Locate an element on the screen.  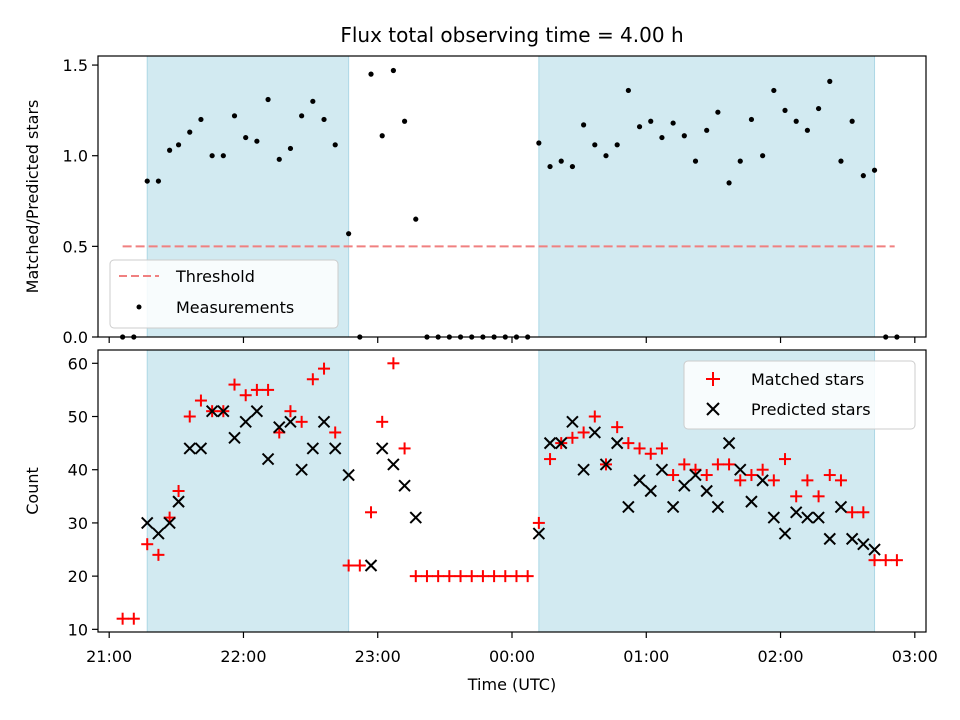
top-legend-measurements-swatch is located at coordinates (139, 307).